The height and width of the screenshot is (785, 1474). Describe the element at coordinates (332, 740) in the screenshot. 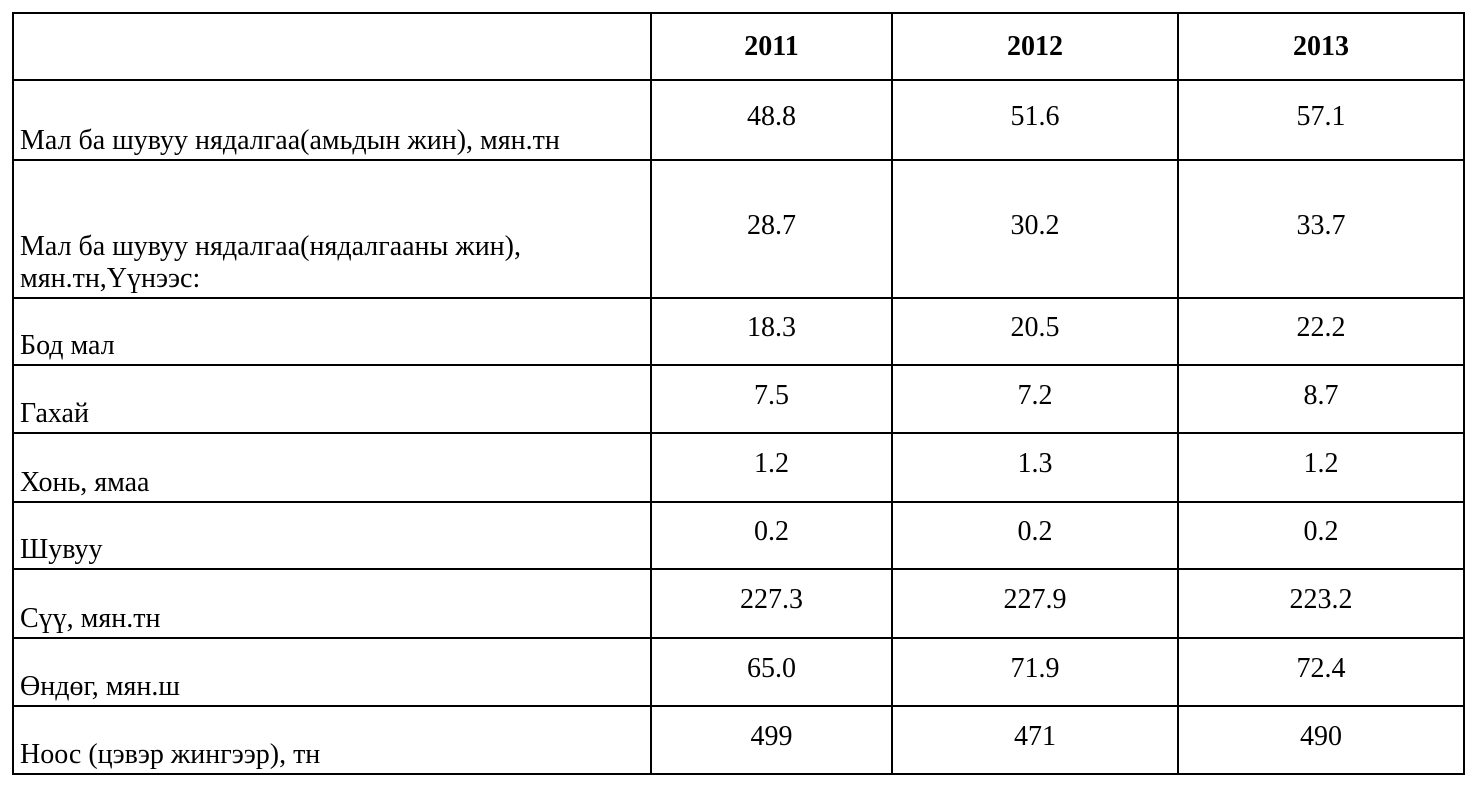

I see `row-label: Ноос (цэвэр жингээр), тн` at that location.